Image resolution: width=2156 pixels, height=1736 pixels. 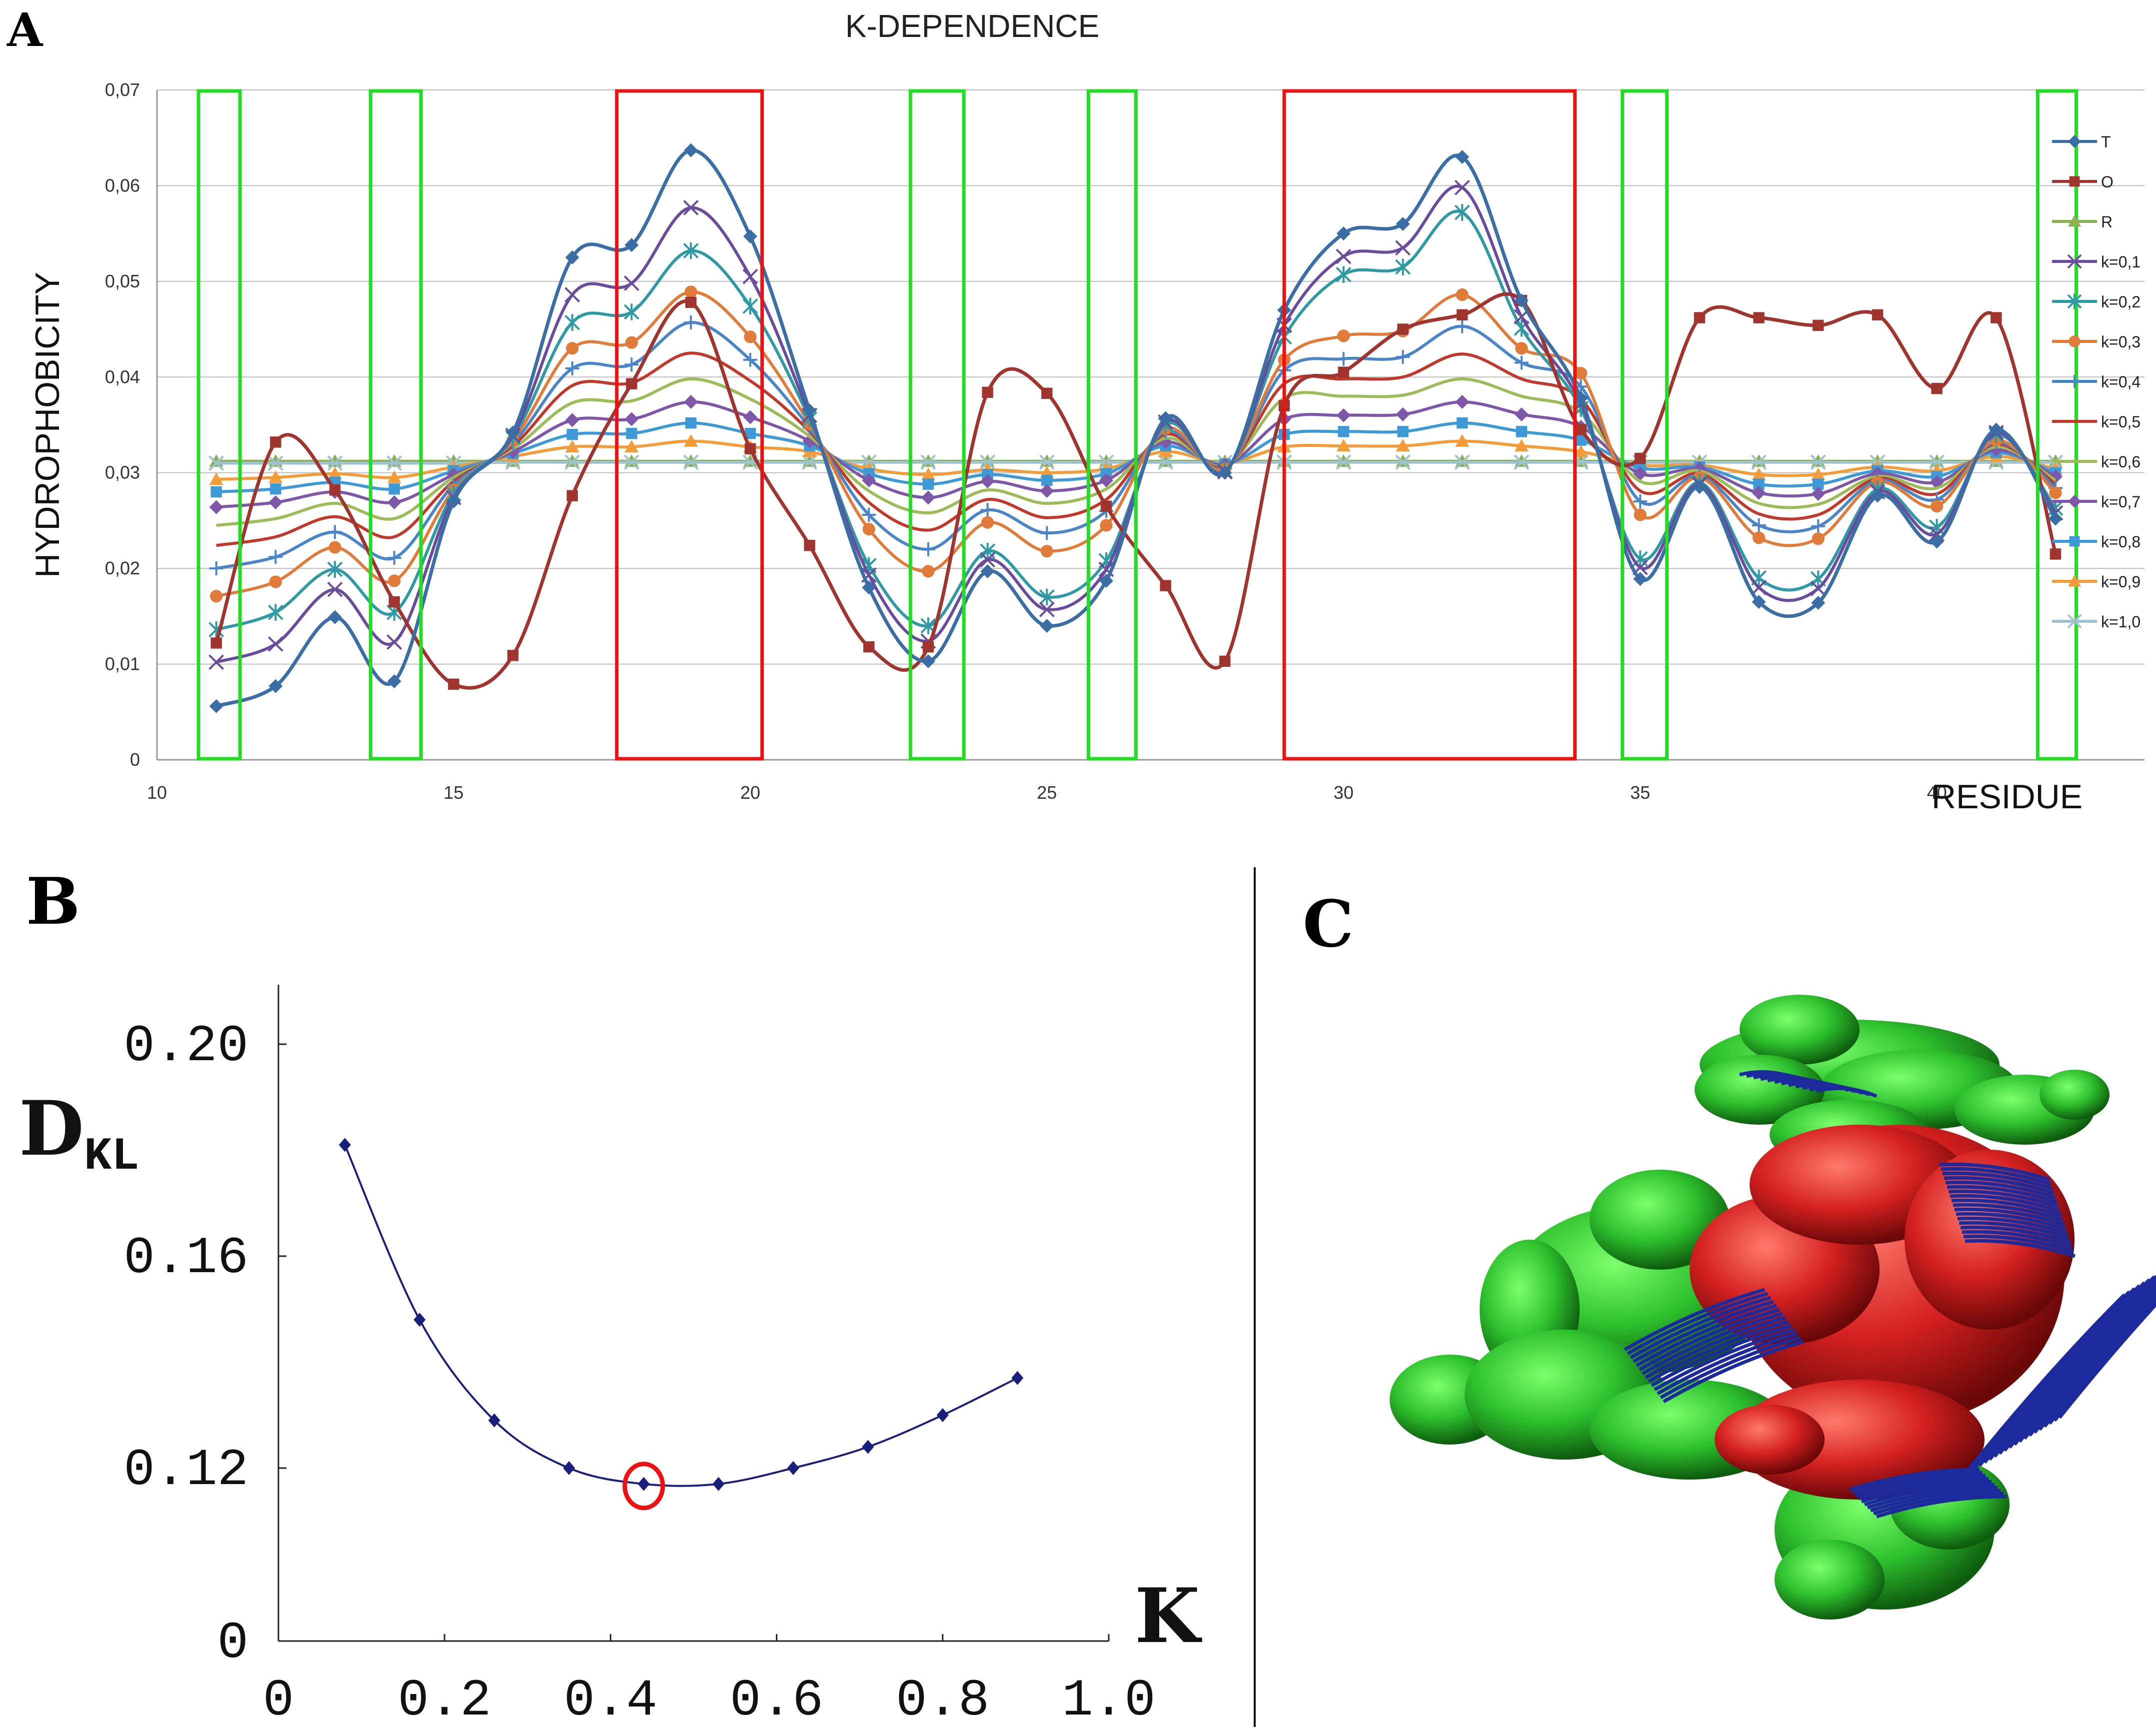 I want to click on protein-structure-image, so click(x=1773, y=1307).